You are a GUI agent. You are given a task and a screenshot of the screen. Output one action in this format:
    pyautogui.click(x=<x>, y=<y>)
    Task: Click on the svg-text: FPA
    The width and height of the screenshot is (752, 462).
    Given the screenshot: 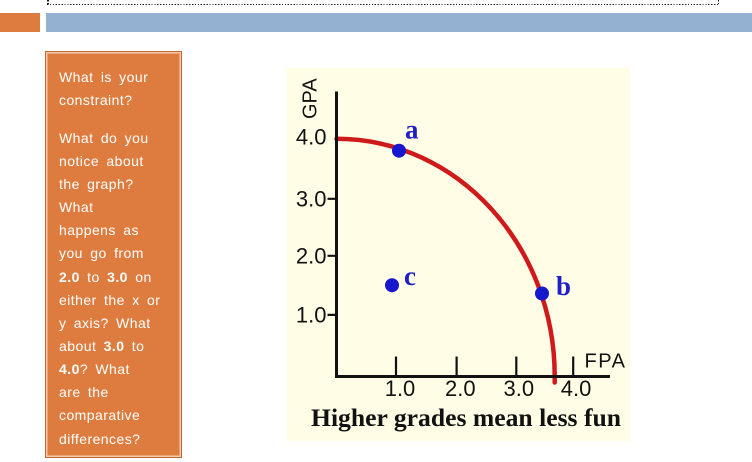 What is the action you would take?
    pyautogui.click(x=606, y=362)
    